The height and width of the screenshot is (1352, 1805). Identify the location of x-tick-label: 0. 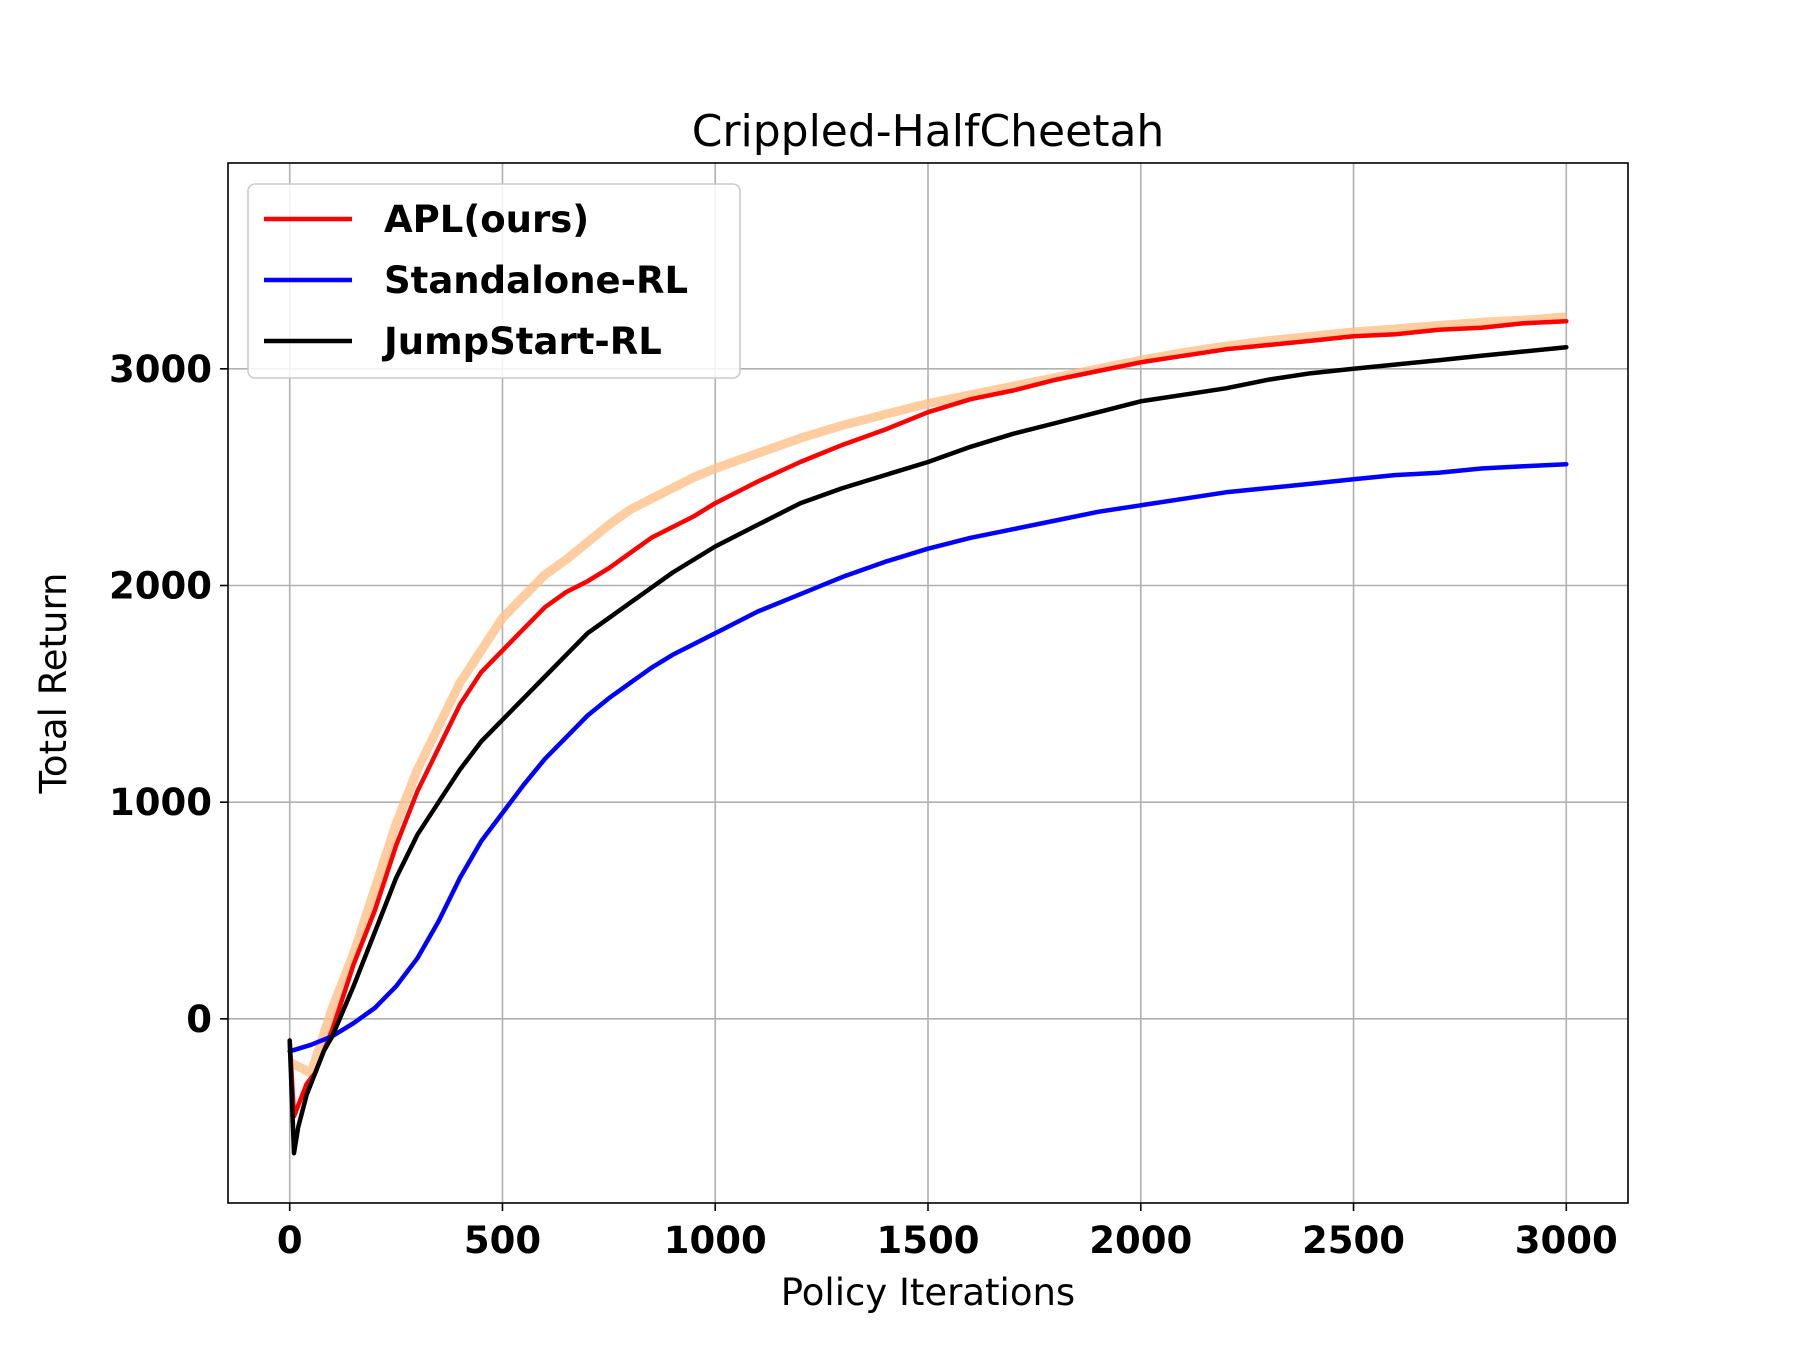
(290, 1240).